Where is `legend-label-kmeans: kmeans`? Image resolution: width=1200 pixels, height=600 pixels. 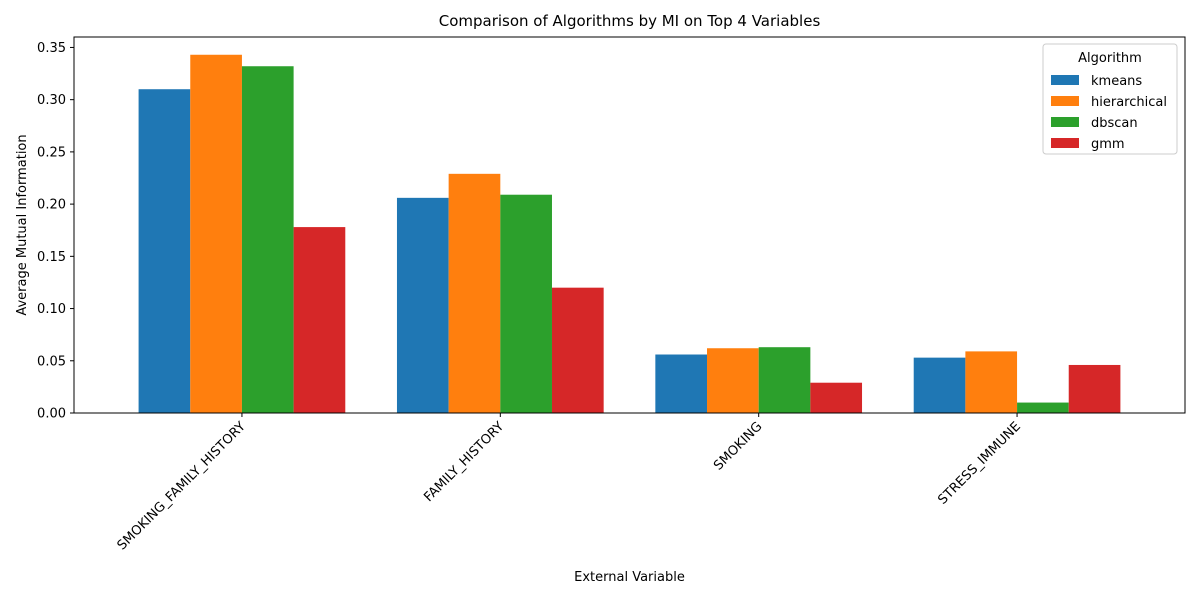 legend-label-kmeans: kmeans is located at coordinates (1116, 81).